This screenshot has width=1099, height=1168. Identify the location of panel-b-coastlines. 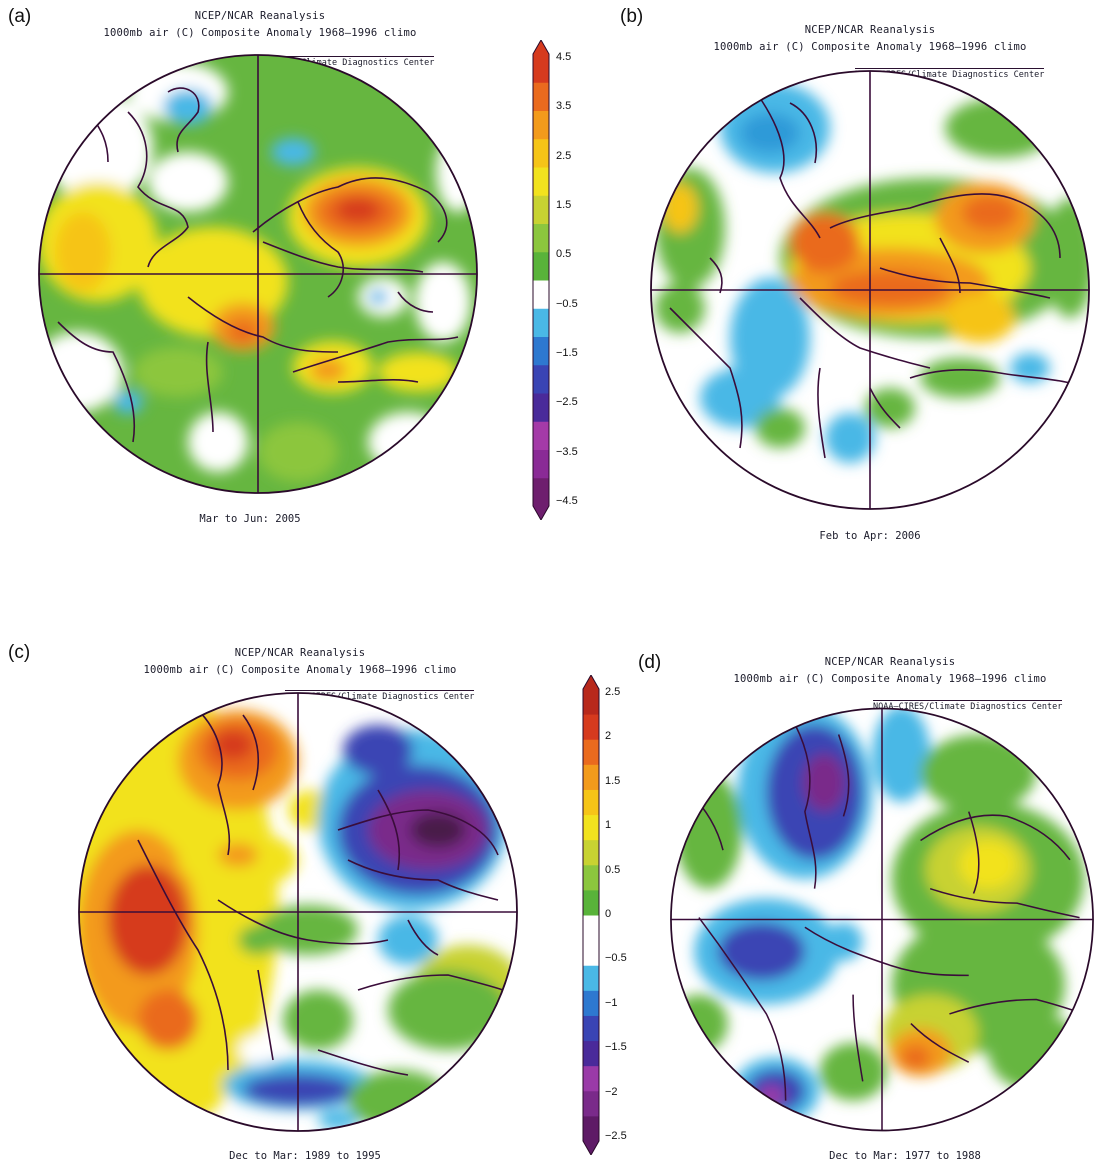
(870, 278).